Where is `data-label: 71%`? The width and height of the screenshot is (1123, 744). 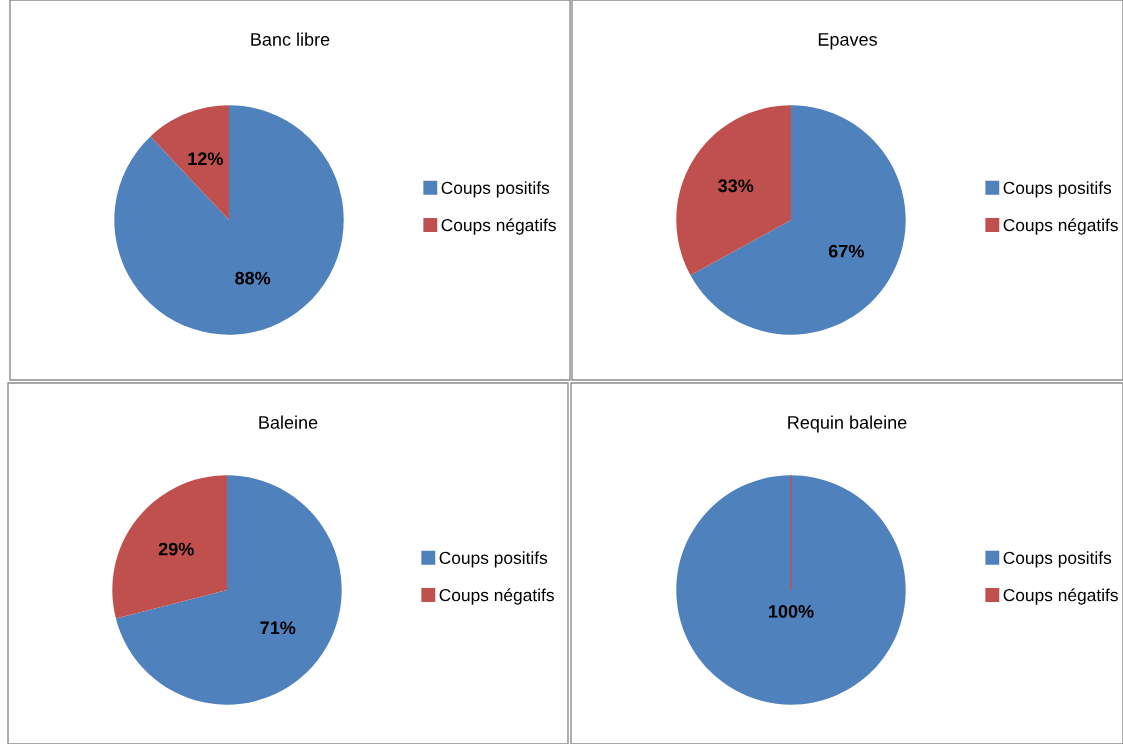
data-label: 71% is located at coordinates (278, 628).